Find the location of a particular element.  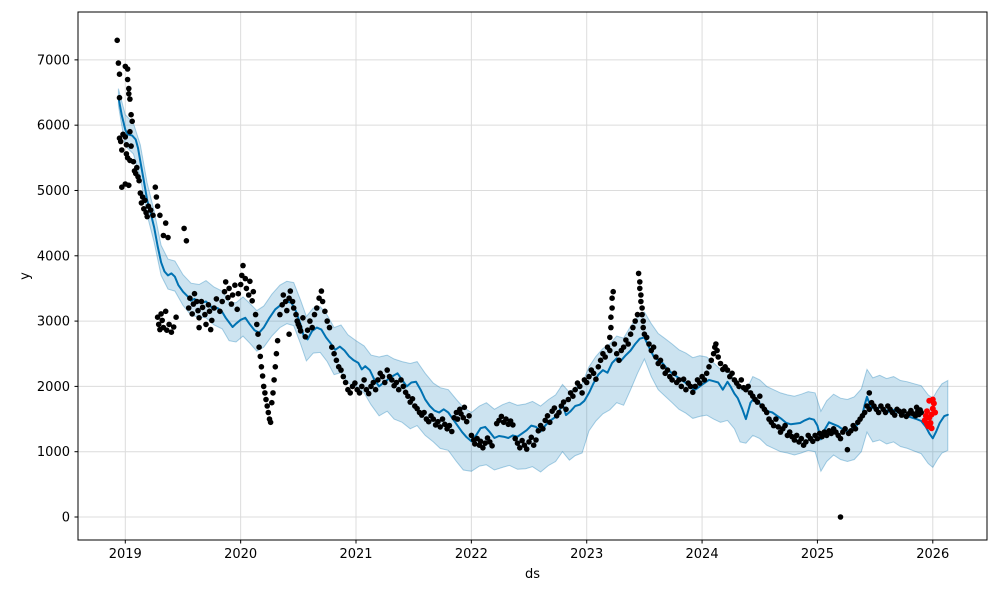

y-tick-label: 2000 is located at coordinates (53, 387).